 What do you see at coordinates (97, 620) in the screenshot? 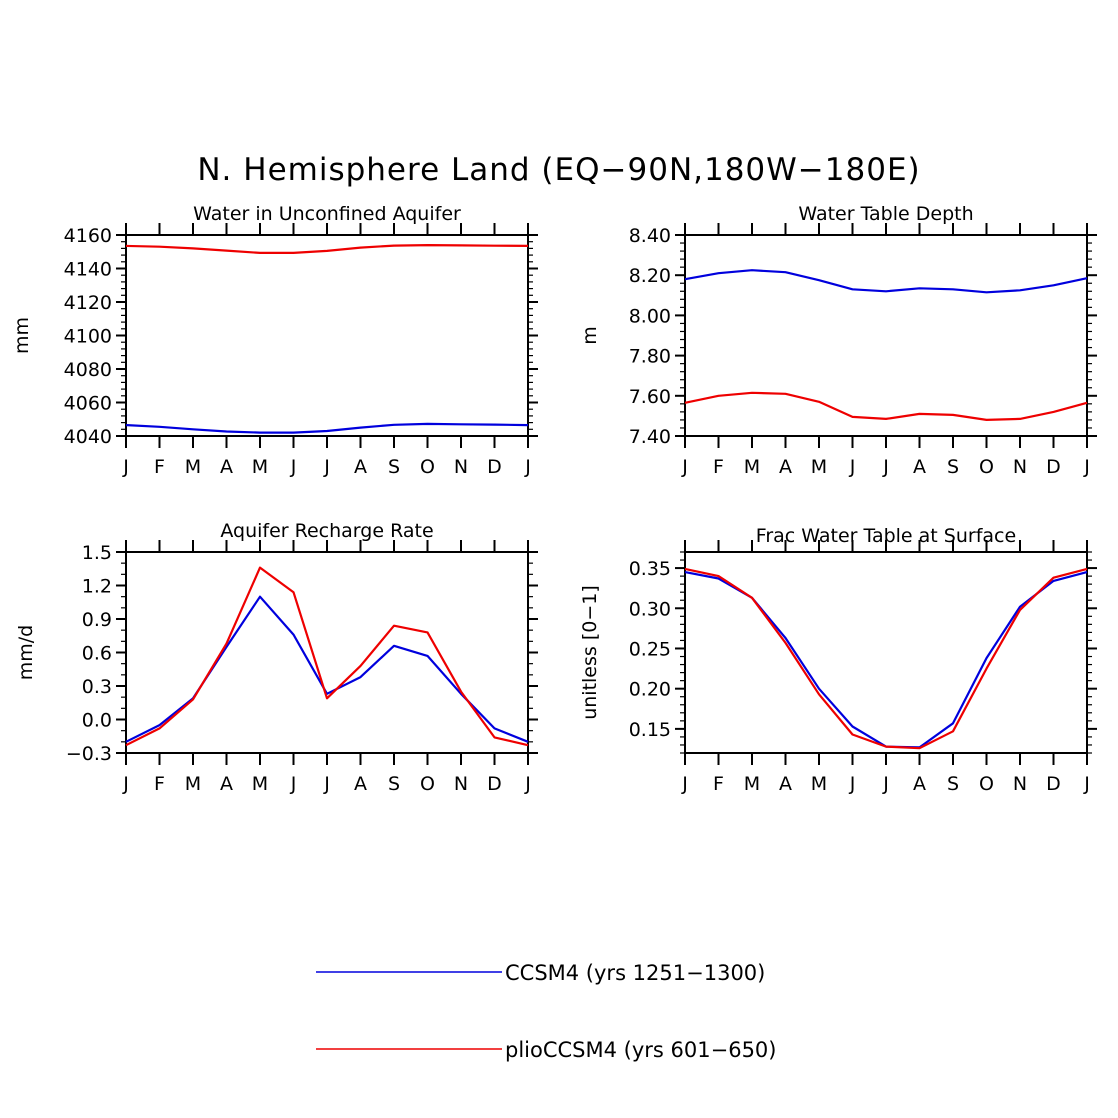
I see `y-tick-label: 0.9` at bounding box center [97, 620].